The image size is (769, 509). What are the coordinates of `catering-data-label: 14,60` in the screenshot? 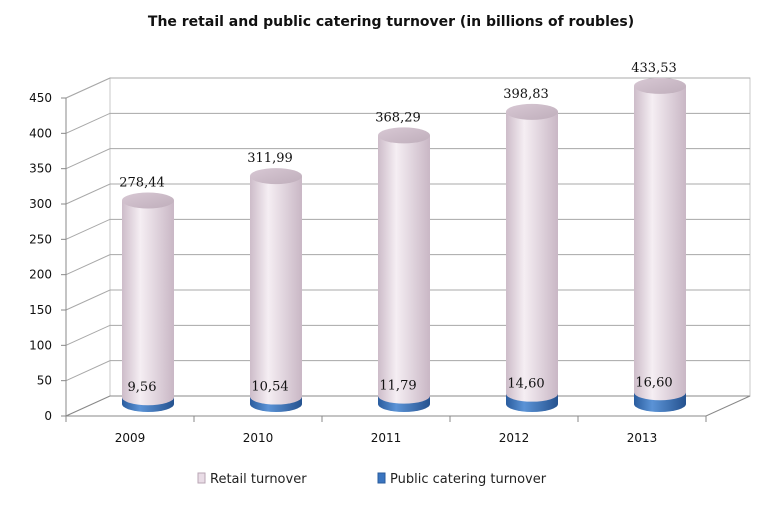 It's located at (525, 384).